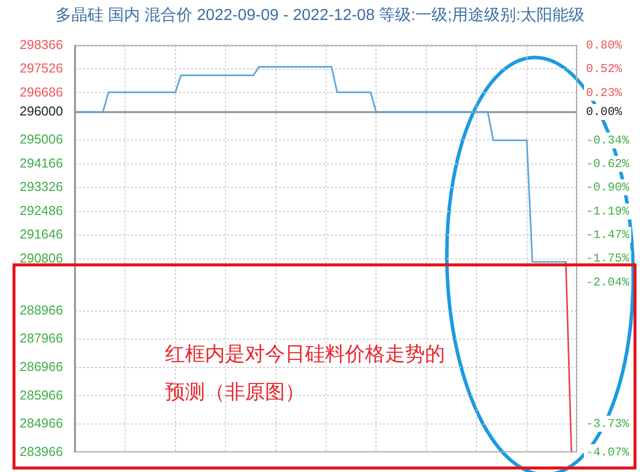 The height and width of the screenshot is (472, 640). I want to click on y-tick-label: 298366, so click(41, 44).